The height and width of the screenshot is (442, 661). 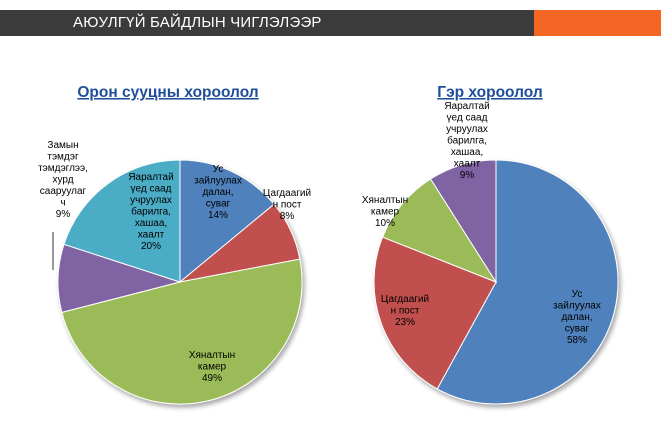 I want to click on header-bar: АЮУЛГҮЙ БАЙДЛЫН ЧИГЛЭЛЭЭР, so click(x=267, y=23).